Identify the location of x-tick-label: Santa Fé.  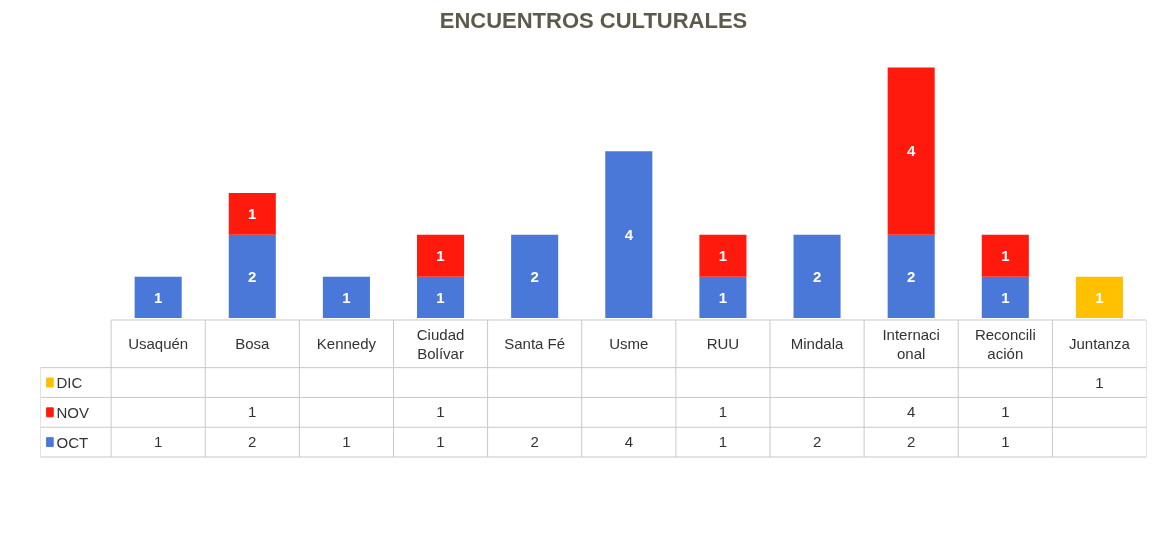
(535, 344).